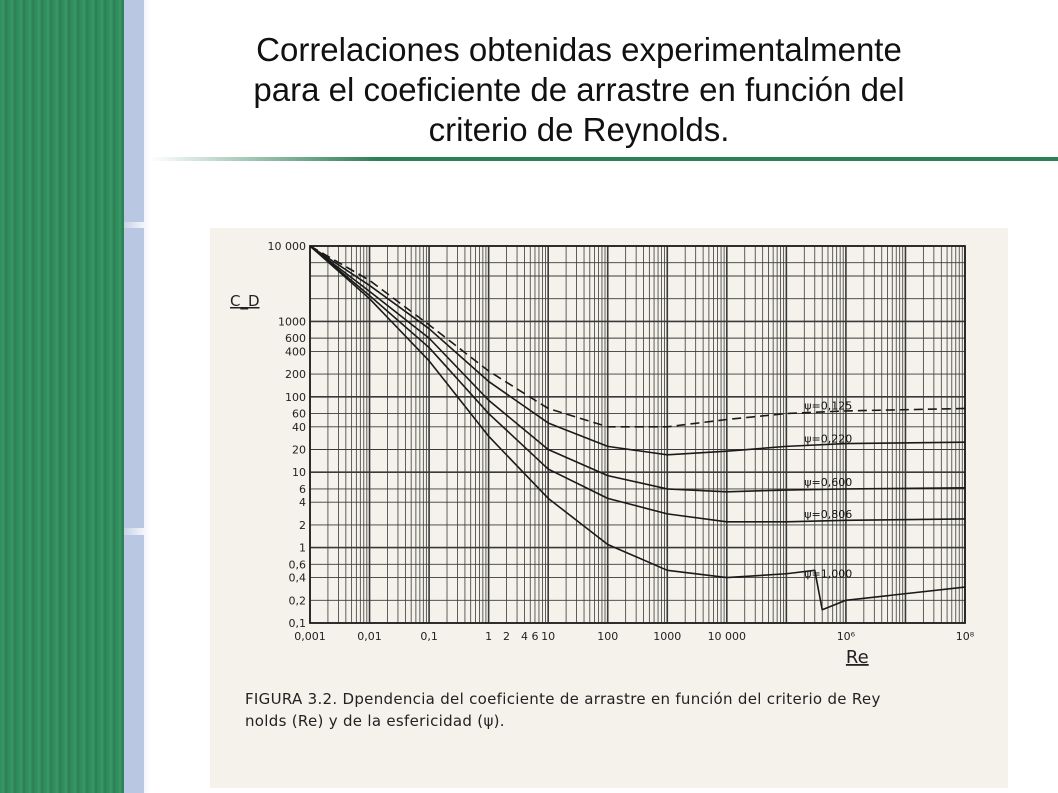  What do you see at coordinates (828, 406) in the screenshot?
I see `series-label: ψ=0,125` at bounding box center [828, 406].